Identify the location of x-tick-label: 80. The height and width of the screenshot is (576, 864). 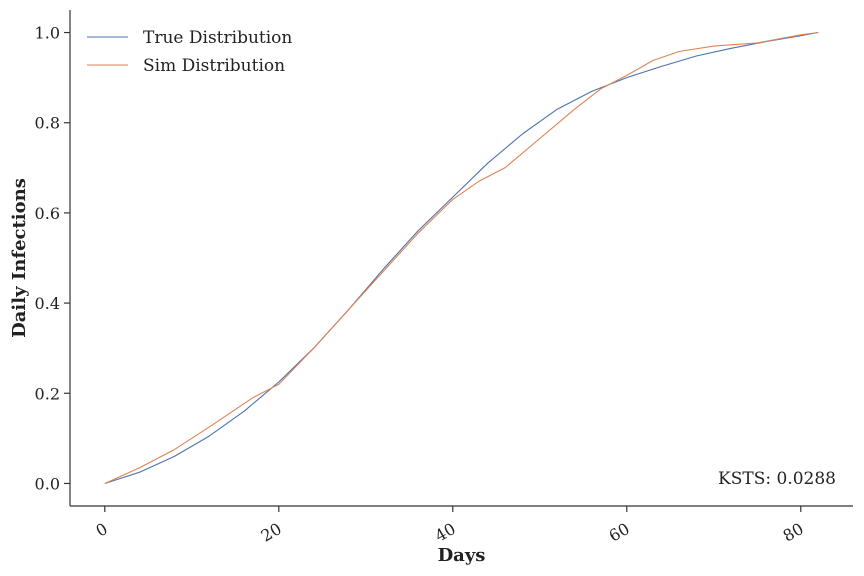
(793, 532).